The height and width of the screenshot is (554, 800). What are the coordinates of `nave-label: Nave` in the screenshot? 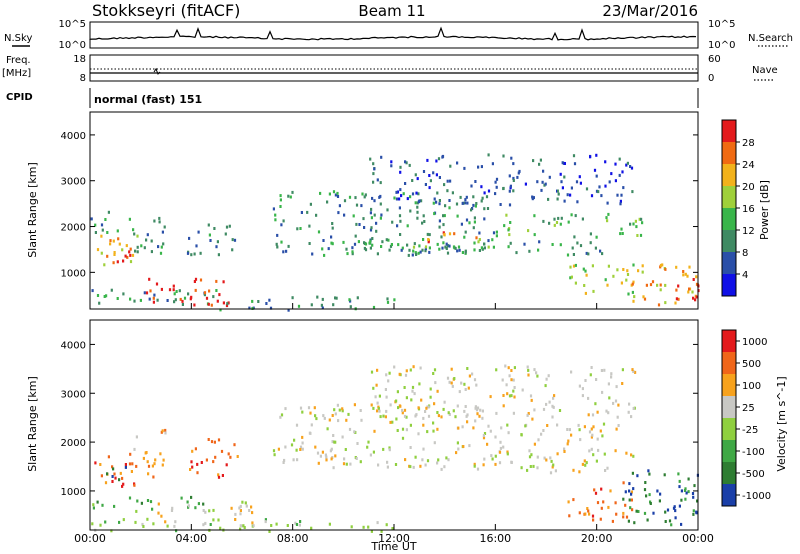 It's located at (765, 70).